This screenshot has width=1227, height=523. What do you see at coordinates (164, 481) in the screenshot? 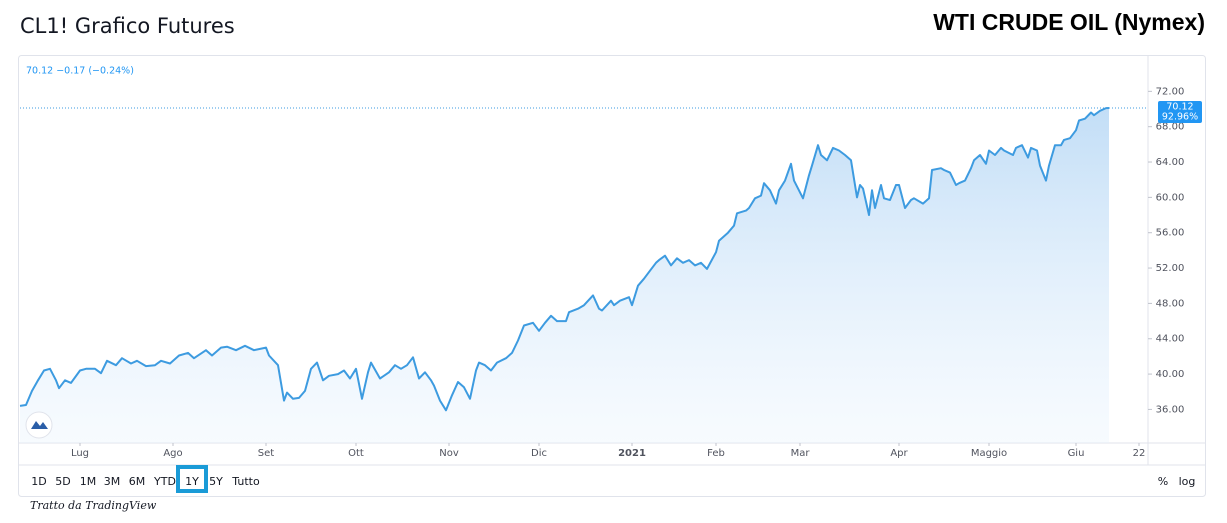
I see `range-button: YTD` at bounding box center [164, 481].